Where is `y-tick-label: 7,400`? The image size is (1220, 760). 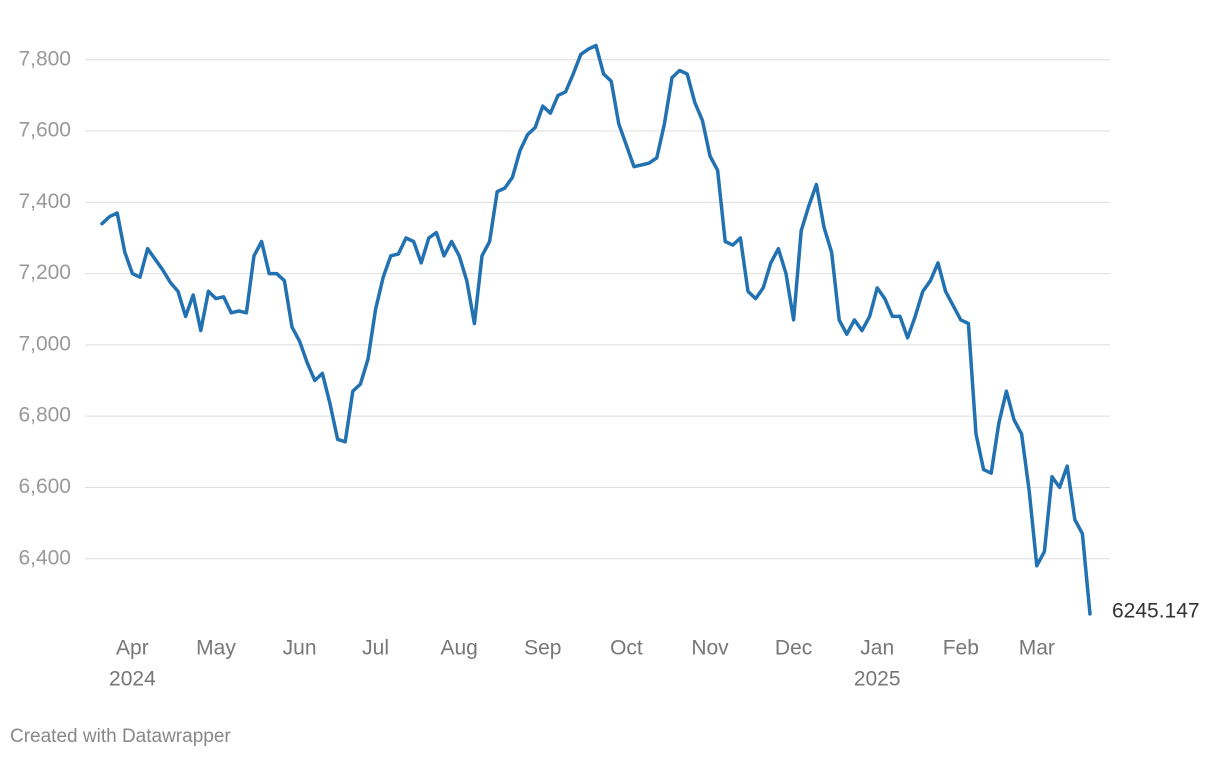 y-tick-label: 7,400 is located at coordinates (44, 201).